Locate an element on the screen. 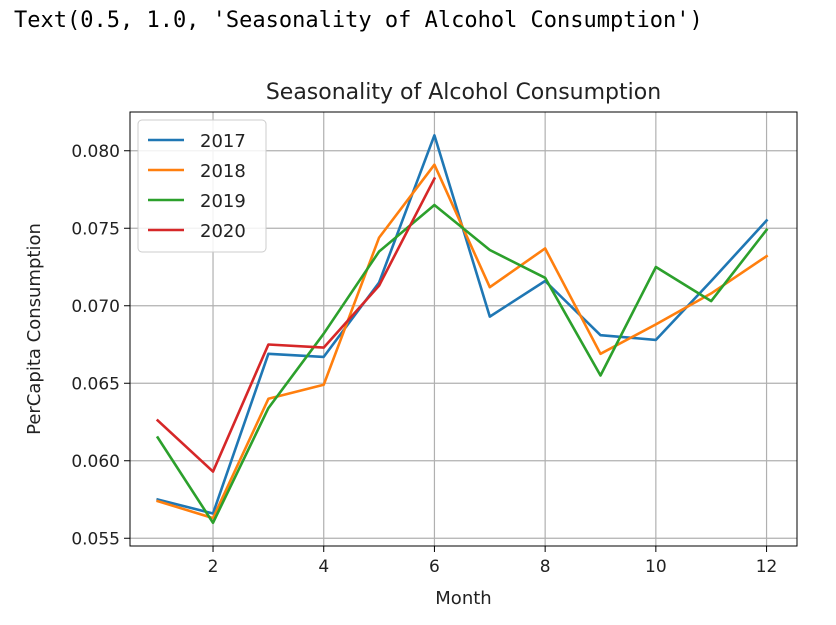 This screenshot has height=625, width=836. y-tick-label: 0.065 is located at coordinates (95, 384).